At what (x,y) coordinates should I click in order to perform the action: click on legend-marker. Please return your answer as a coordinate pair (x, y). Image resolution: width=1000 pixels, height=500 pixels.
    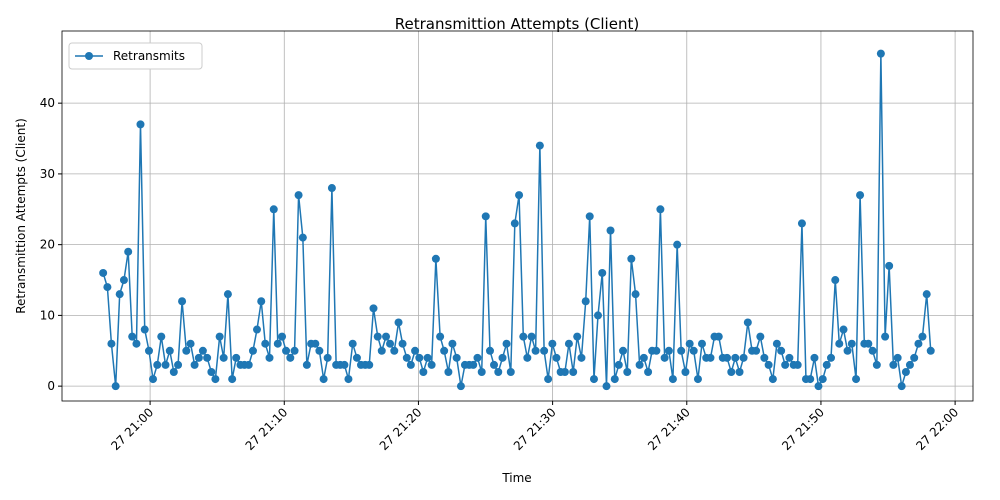
    Looking at the image, I should click on (89, 56).